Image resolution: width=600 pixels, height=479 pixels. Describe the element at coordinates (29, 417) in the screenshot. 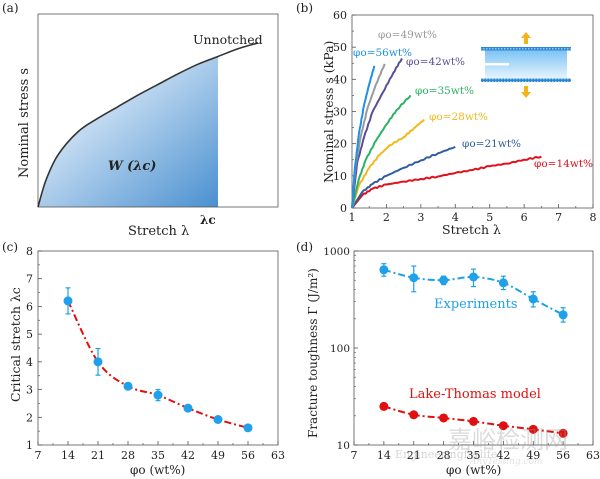

I see `y-tick-label: 2` at that location.